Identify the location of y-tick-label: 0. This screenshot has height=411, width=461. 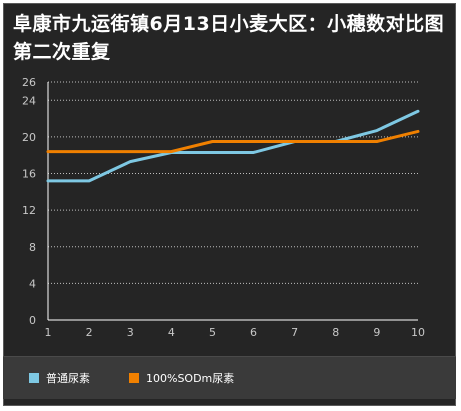
(32, 320).